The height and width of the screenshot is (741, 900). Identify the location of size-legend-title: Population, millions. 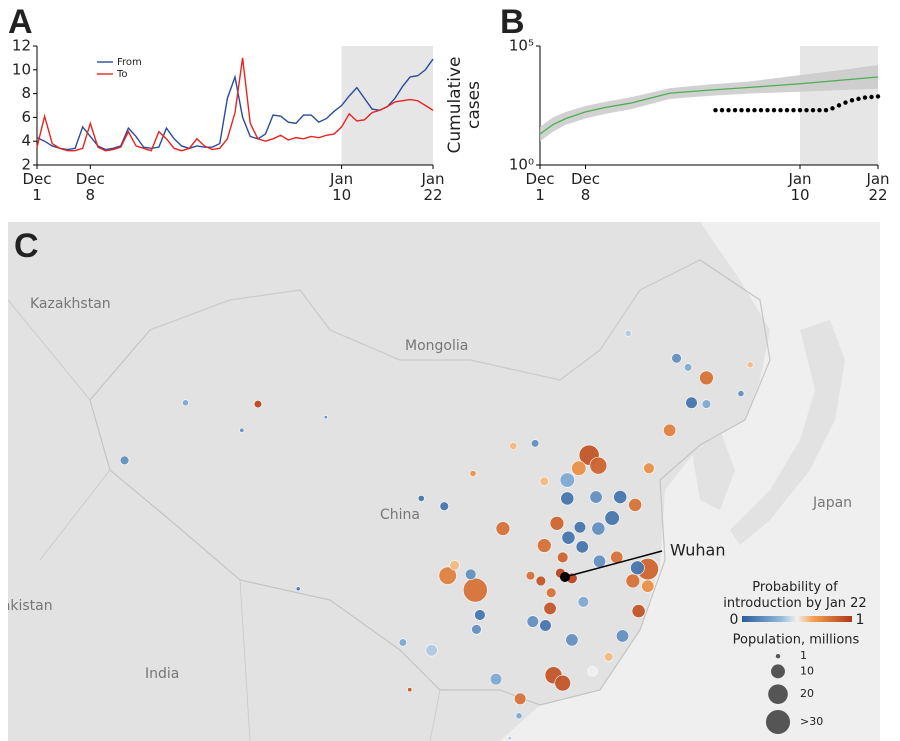
(796, 640).